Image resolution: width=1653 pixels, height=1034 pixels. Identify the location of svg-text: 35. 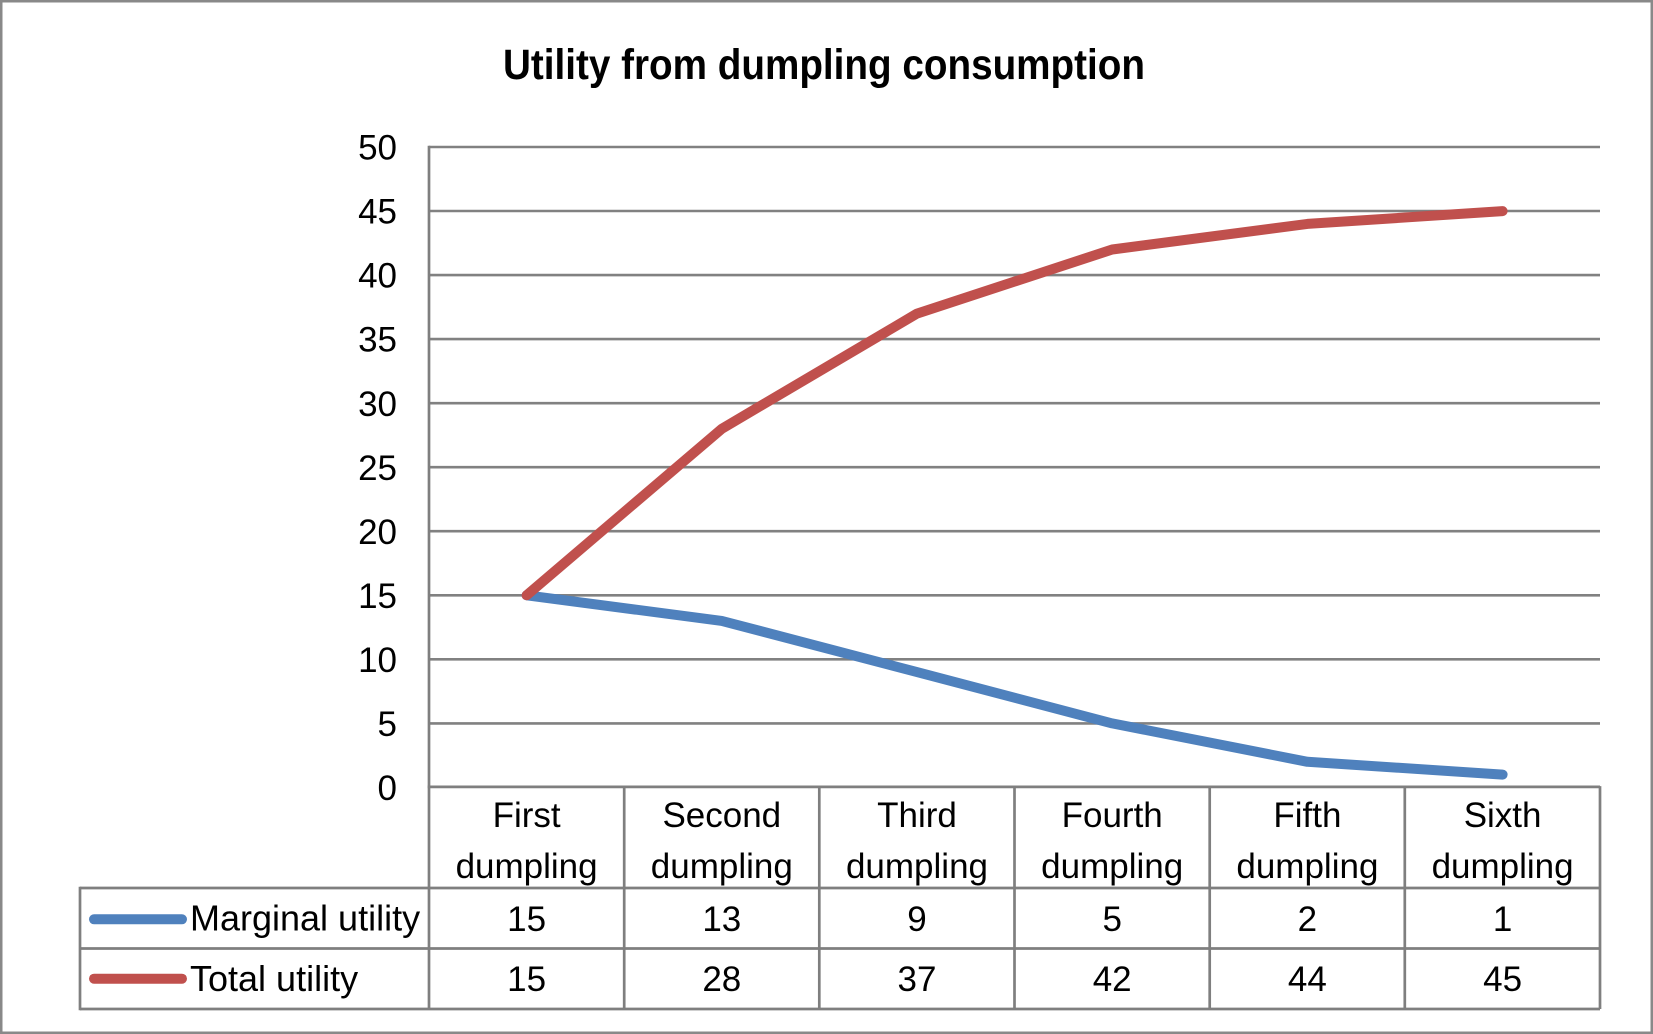
(377, 340).